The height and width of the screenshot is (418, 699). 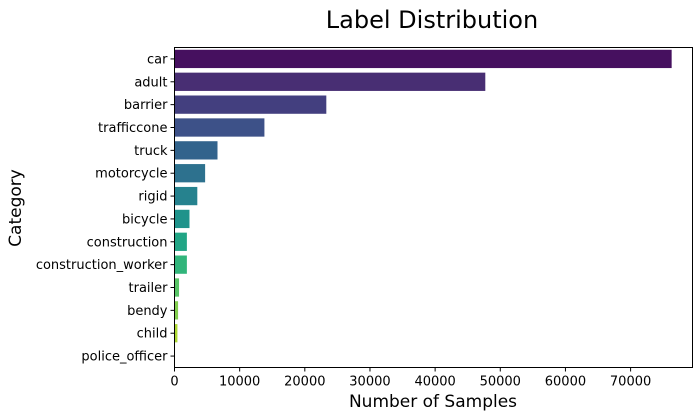 I want to click on chart-title: Label Distribution, so click(x=432, y=20).